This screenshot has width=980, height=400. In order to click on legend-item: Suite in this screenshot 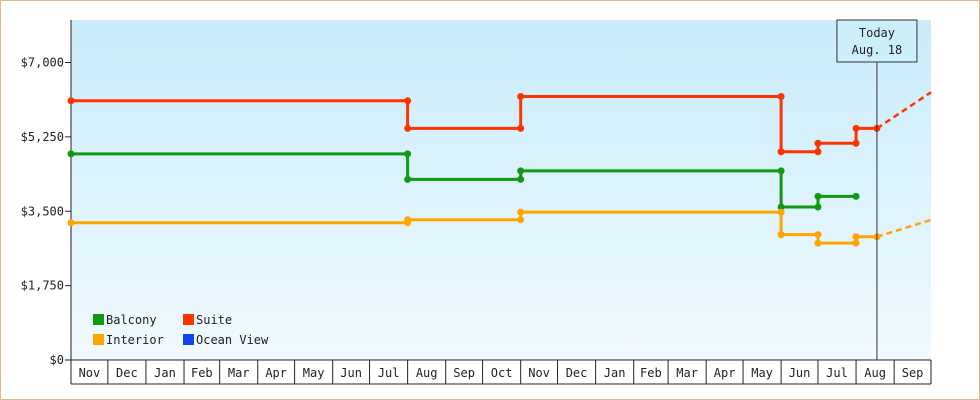, I will do `click(207, 320)`.